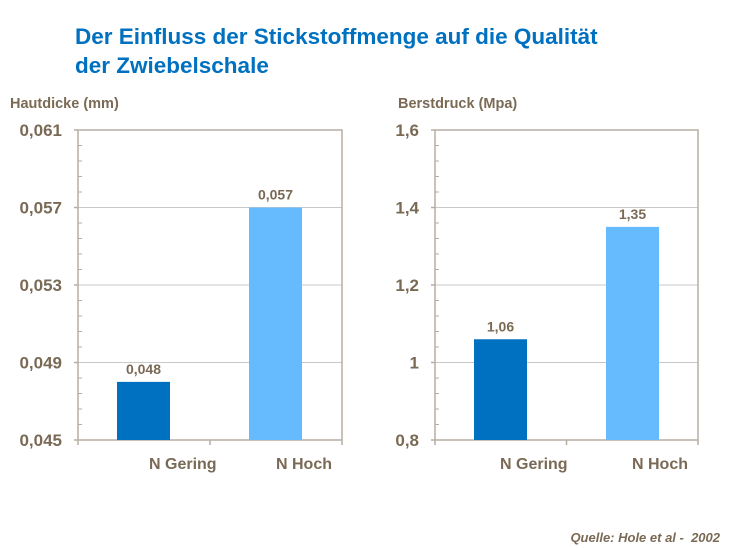  I want to click on y-tick-label: 1, so click(414, 363).